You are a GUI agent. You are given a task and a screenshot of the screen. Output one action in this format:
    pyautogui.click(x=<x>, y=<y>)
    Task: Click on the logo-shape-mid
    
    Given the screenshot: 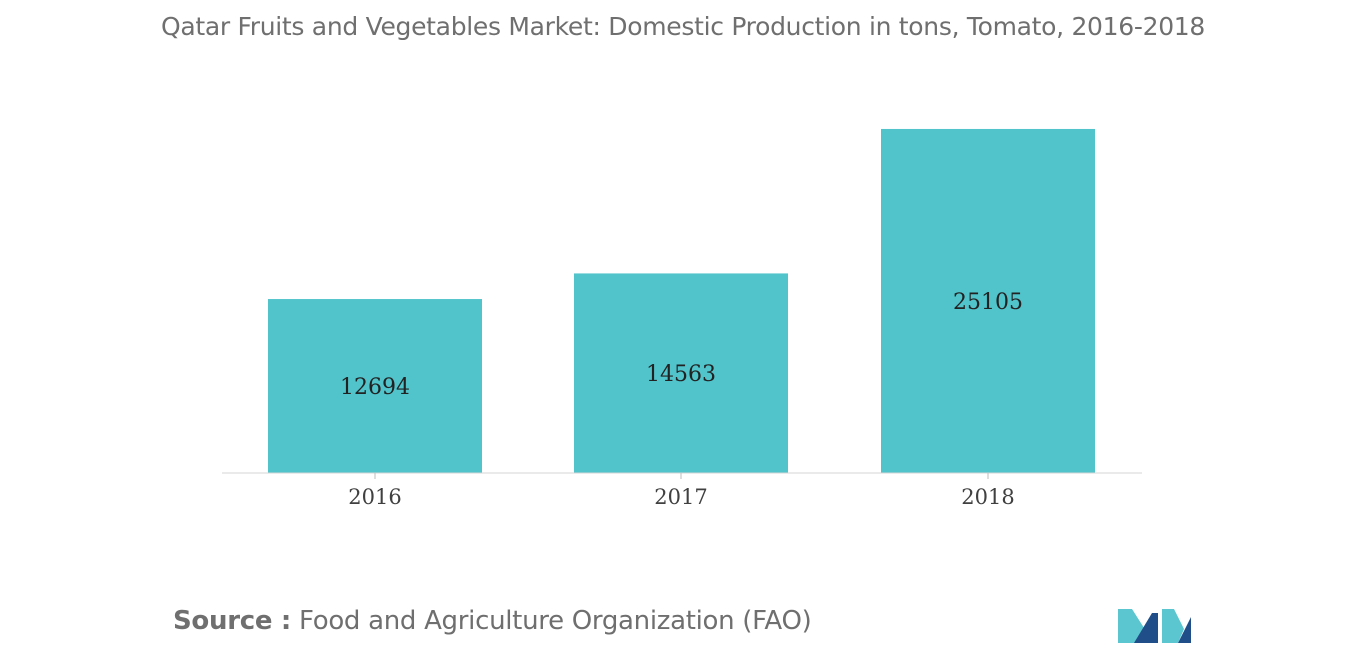 What is the action you would take?
    pyautogui.click(x=1146, y=628)
    